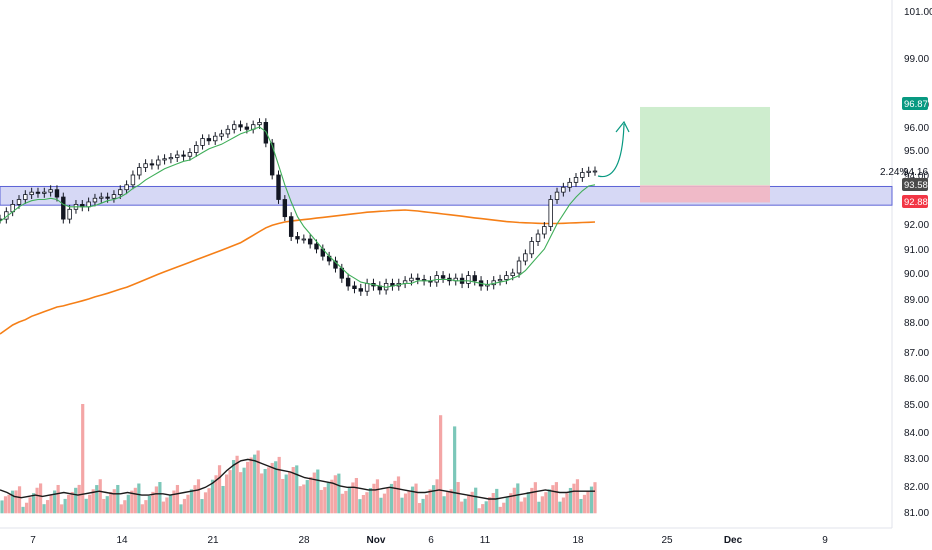 This screenshot has height=550, width=932. I want to click on position-profit-zone, so click(705, 146).